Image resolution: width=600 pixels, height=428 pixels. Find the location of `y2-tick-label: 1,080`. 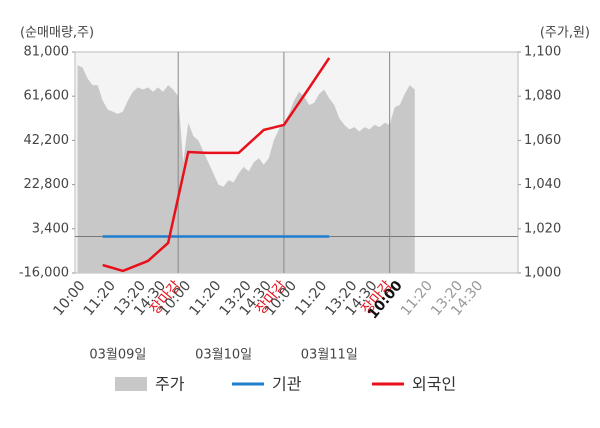

y2-tick-label: 1,080 is located at coordinates (542, 96).